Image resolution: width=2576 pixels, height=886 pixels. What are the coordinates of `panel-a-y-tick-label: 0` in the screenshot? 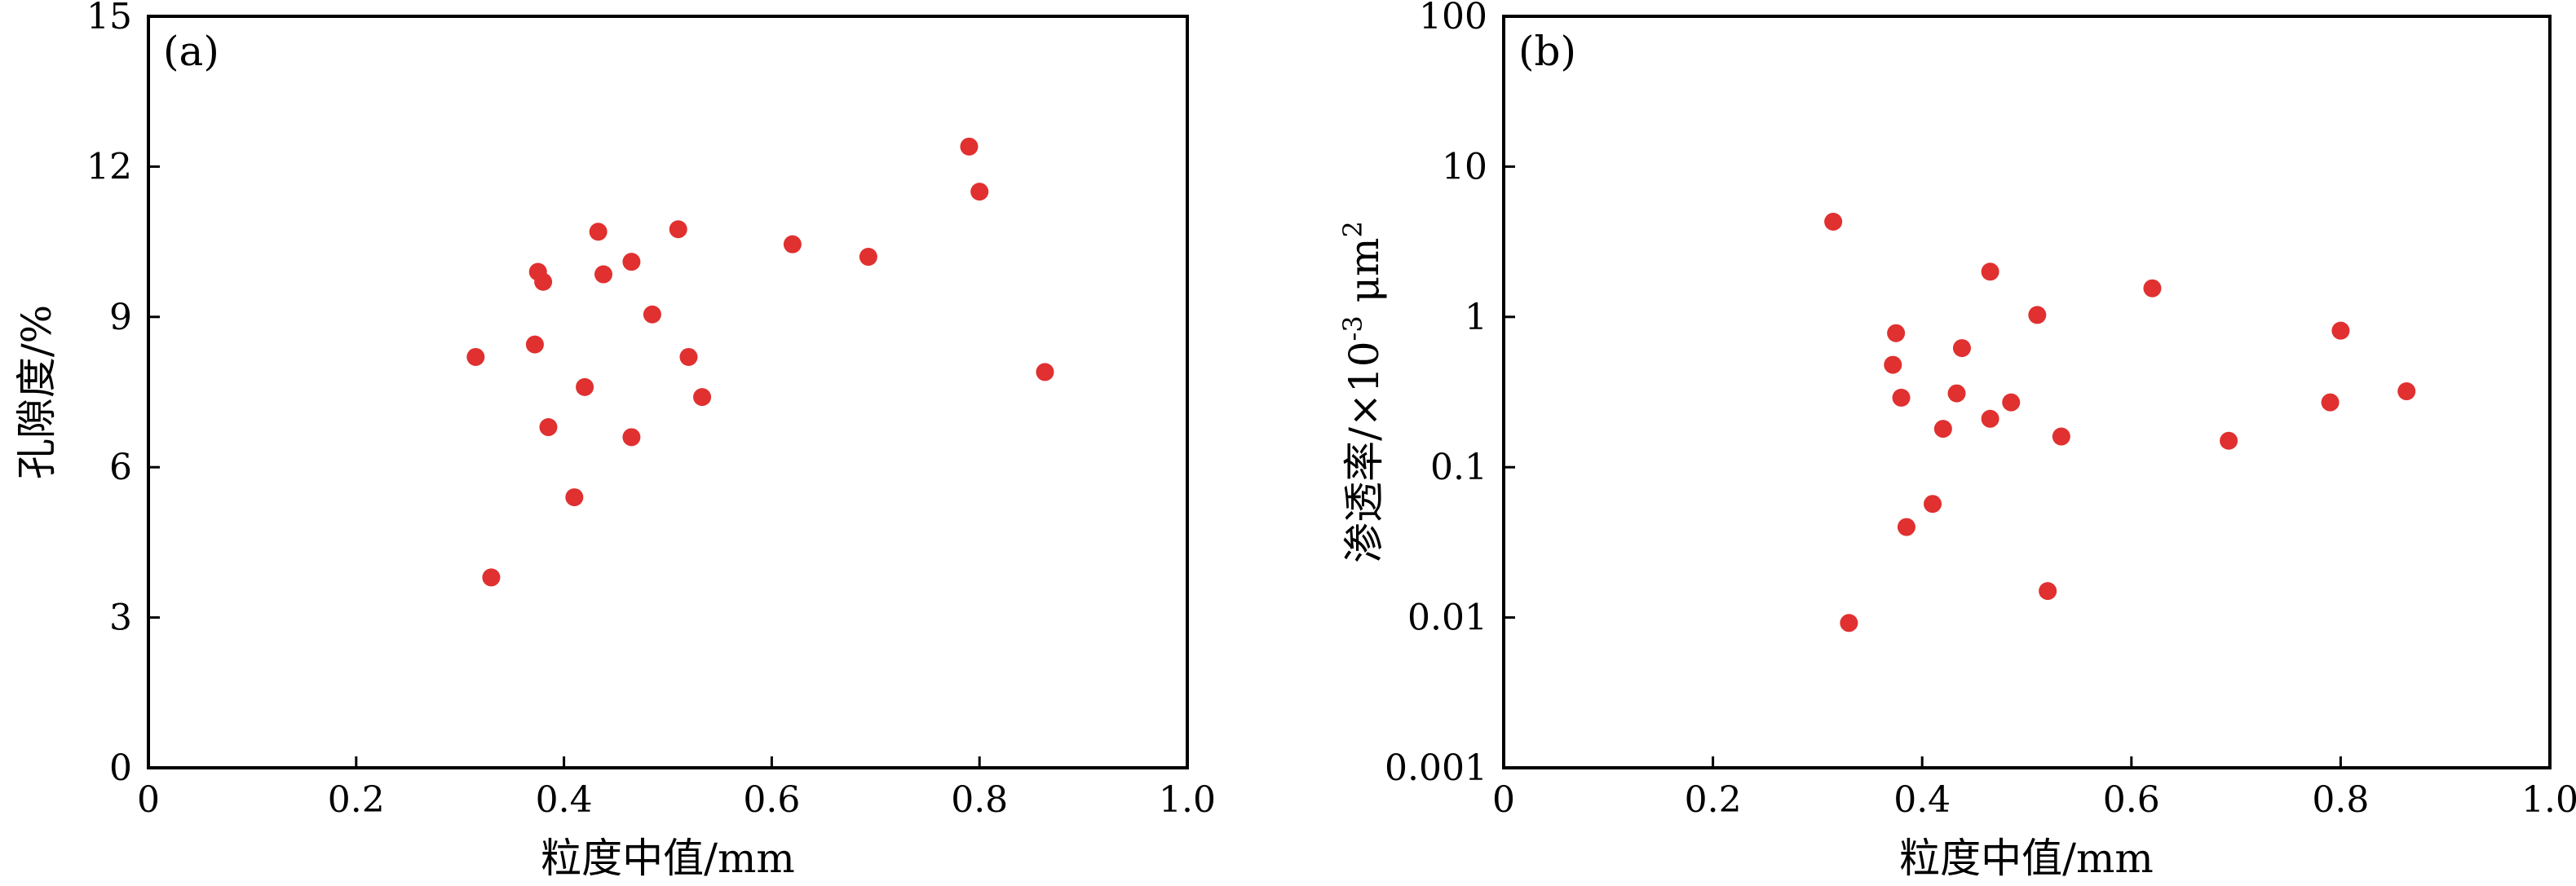 It's located at (120, 768).